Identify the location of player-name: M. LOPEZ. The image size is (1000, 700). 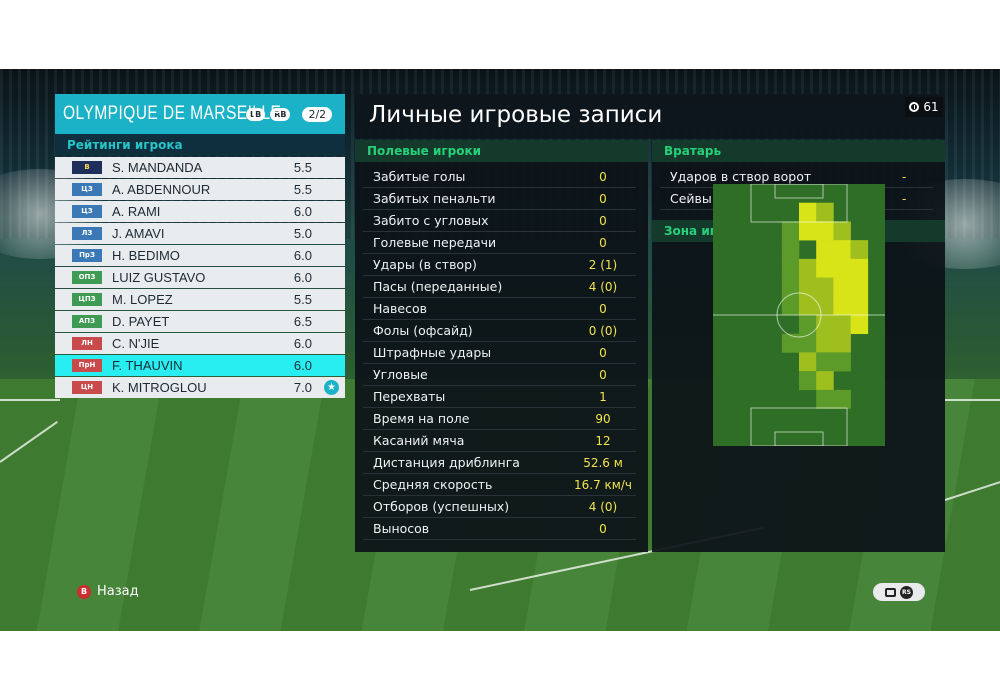
(142, 299).